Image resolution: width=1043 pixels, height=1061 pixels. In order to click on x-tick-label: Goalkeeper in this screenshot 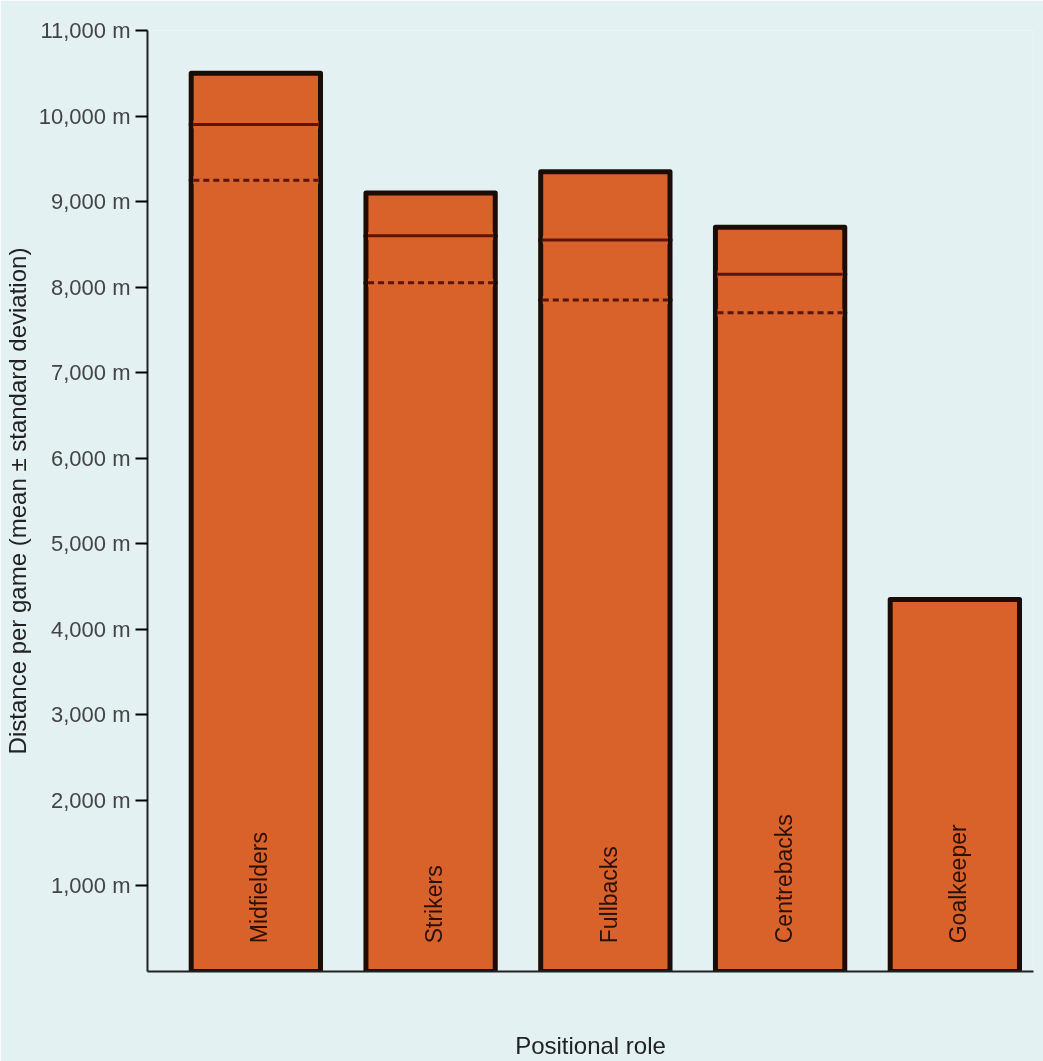, I will do `click(958, 884)`.